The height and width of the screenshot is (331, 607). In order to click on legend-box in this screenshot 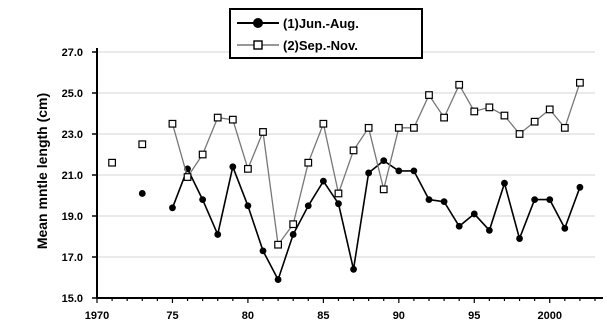, I will do `click(326, 33)`.